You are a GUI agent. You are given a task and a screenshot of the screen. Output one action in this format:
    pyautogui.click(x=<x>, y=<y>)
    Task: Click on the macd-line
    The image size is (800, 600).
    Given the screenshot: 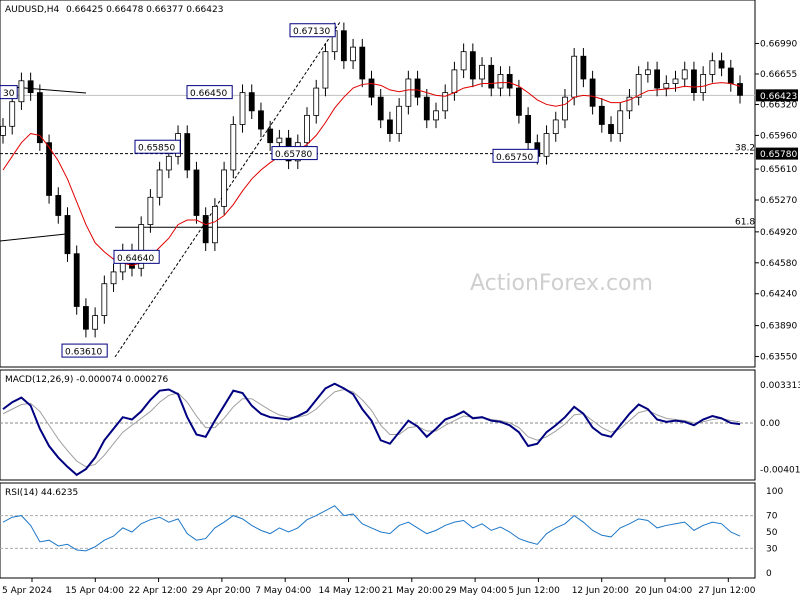 What is the action you would take?
    pyautogui.click(x=371, y=429)
    